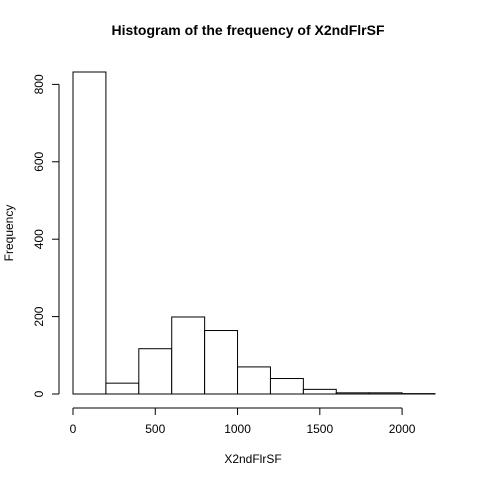 Image resolution: width=480 pixels, height=480 pixels. What do you see at coordinates (39, 84) in the screenshot?
I see `y-tick-label: 800` at bounding box center [39, 84].